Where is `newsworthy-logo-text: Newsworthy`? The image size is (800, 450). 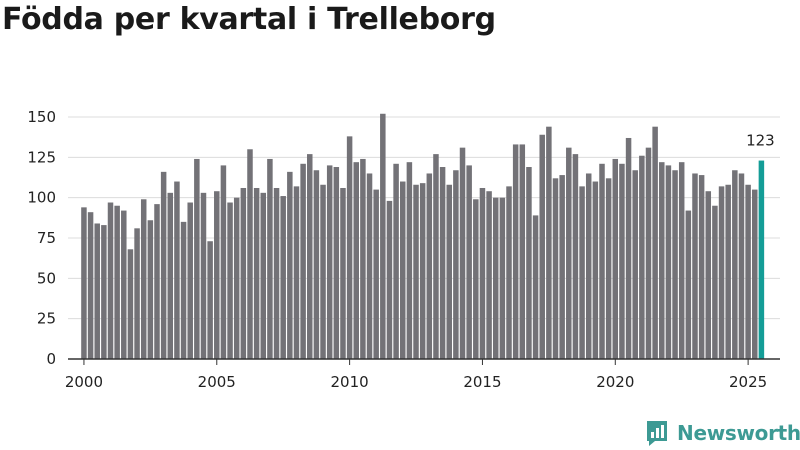 newsworthy-logo-text: Newsworthy is located at coordinates (738, 433).